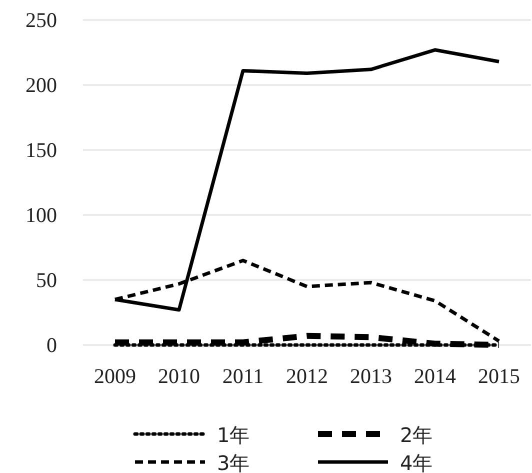  Describe the element at coordinates (233, 462) in the screenshot. I see `legend-label: 3年` at that location.